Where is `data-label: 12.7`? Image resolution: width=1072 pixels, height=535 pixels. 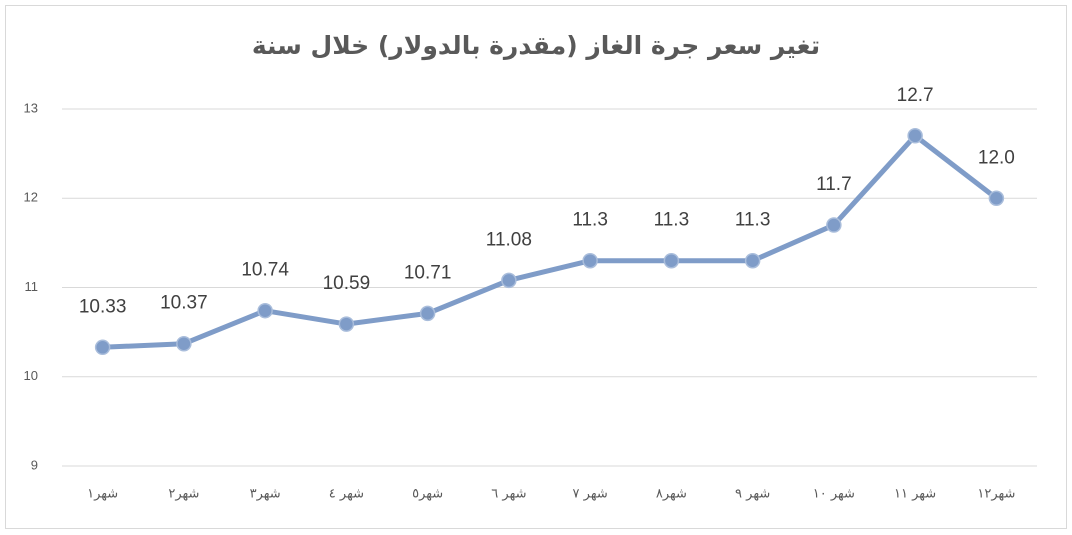
data-label: 12.7 is located at coordinates (915, 95).